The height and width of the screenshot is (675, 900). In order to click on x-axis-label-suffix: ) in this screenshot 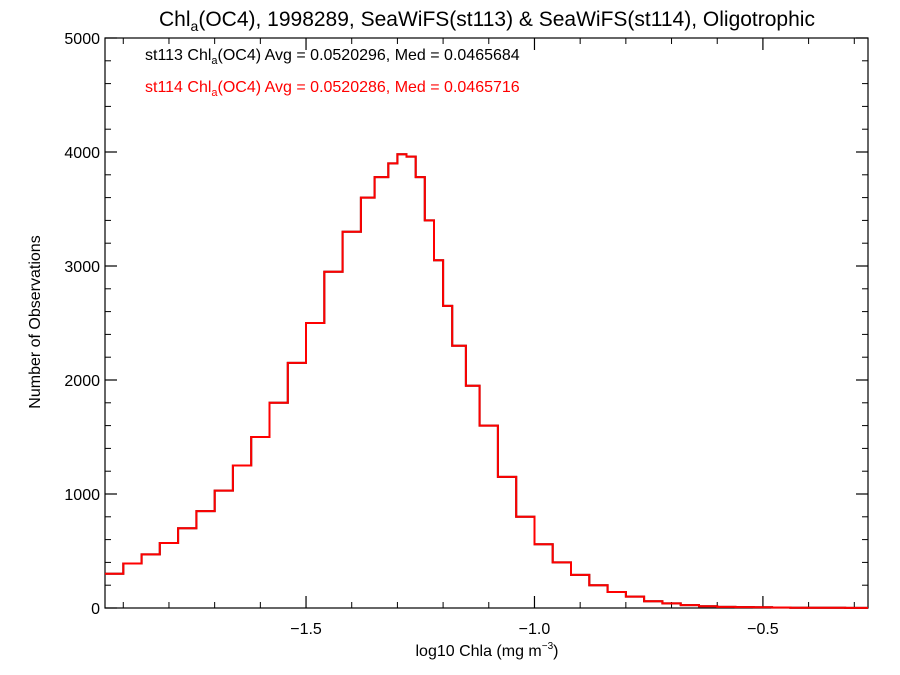, I will do `click(555, 651)`.